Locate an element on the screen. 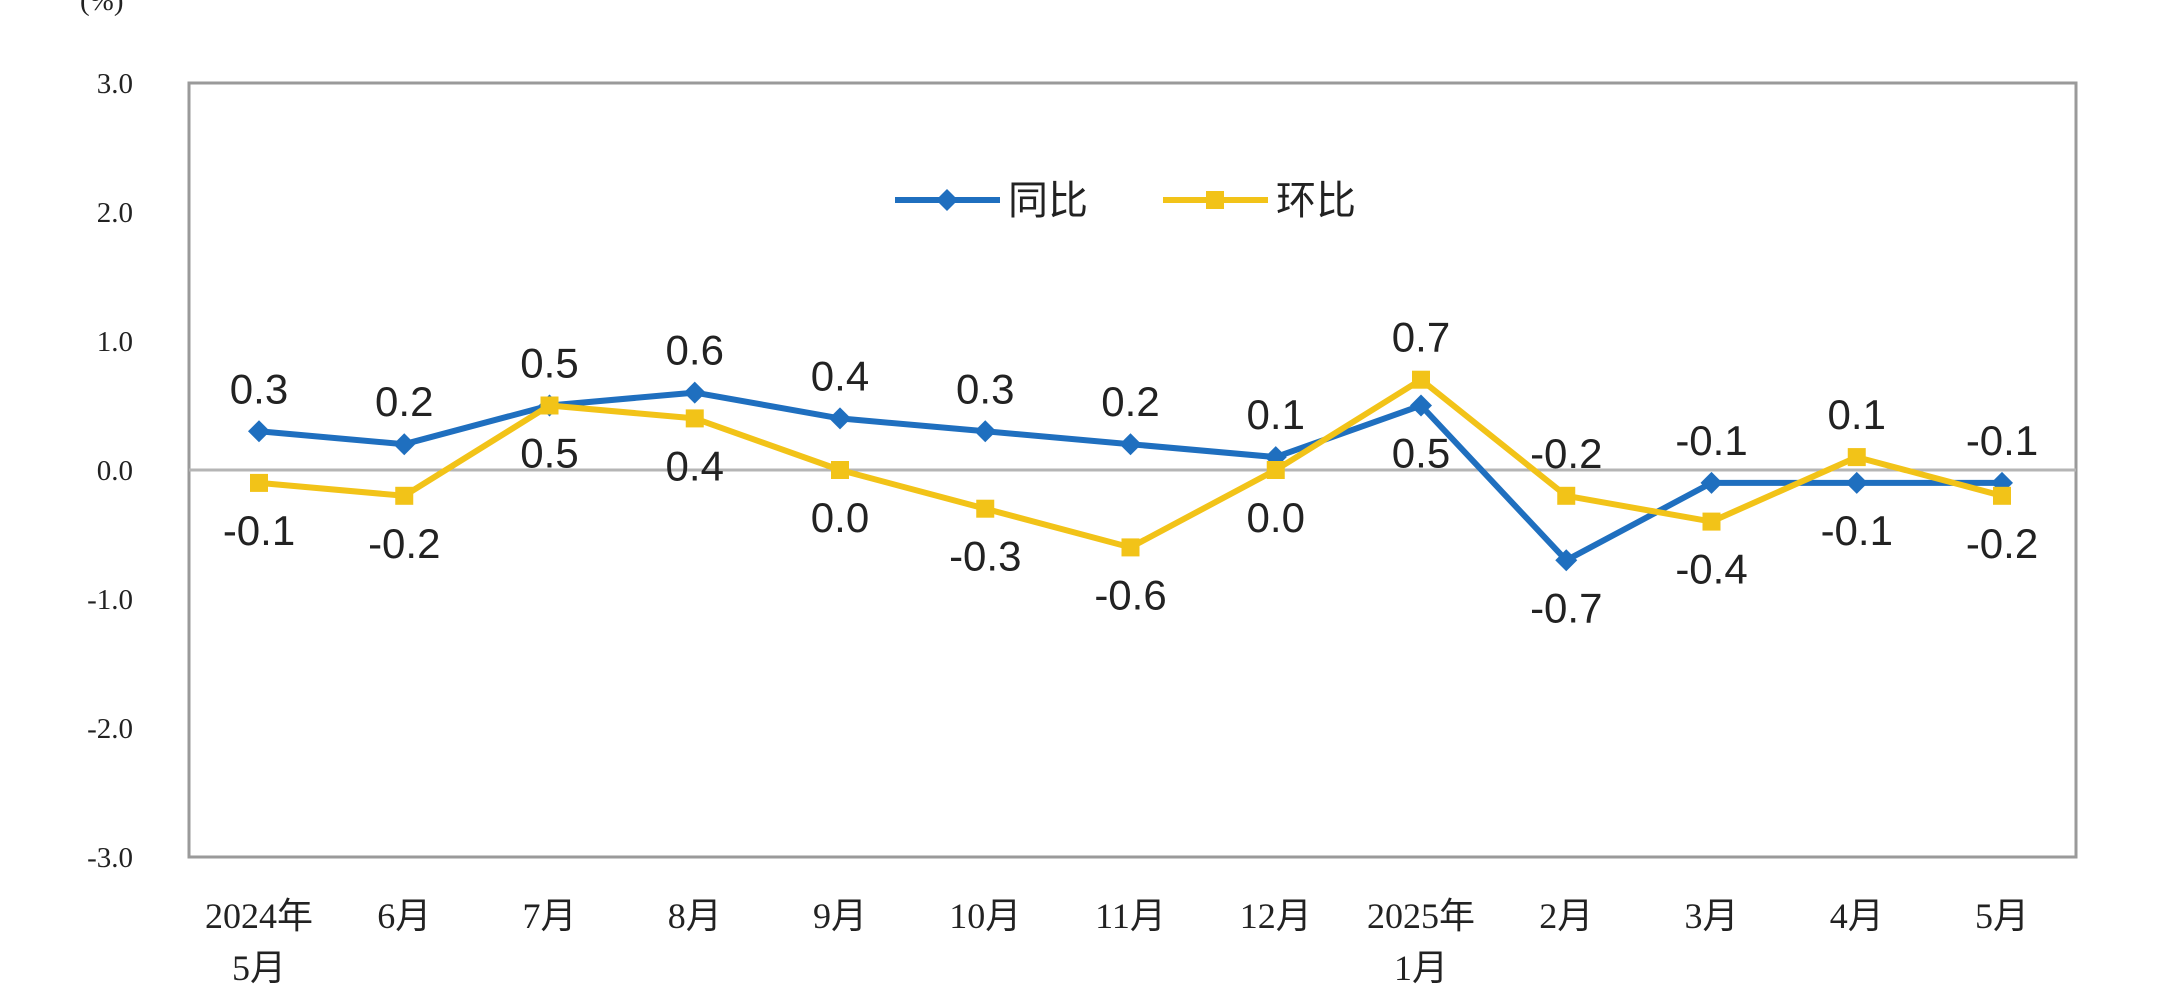 This screenshot has width=2160, height=992. y-tick-label: -3.0 is located at coordinates (110, 858).